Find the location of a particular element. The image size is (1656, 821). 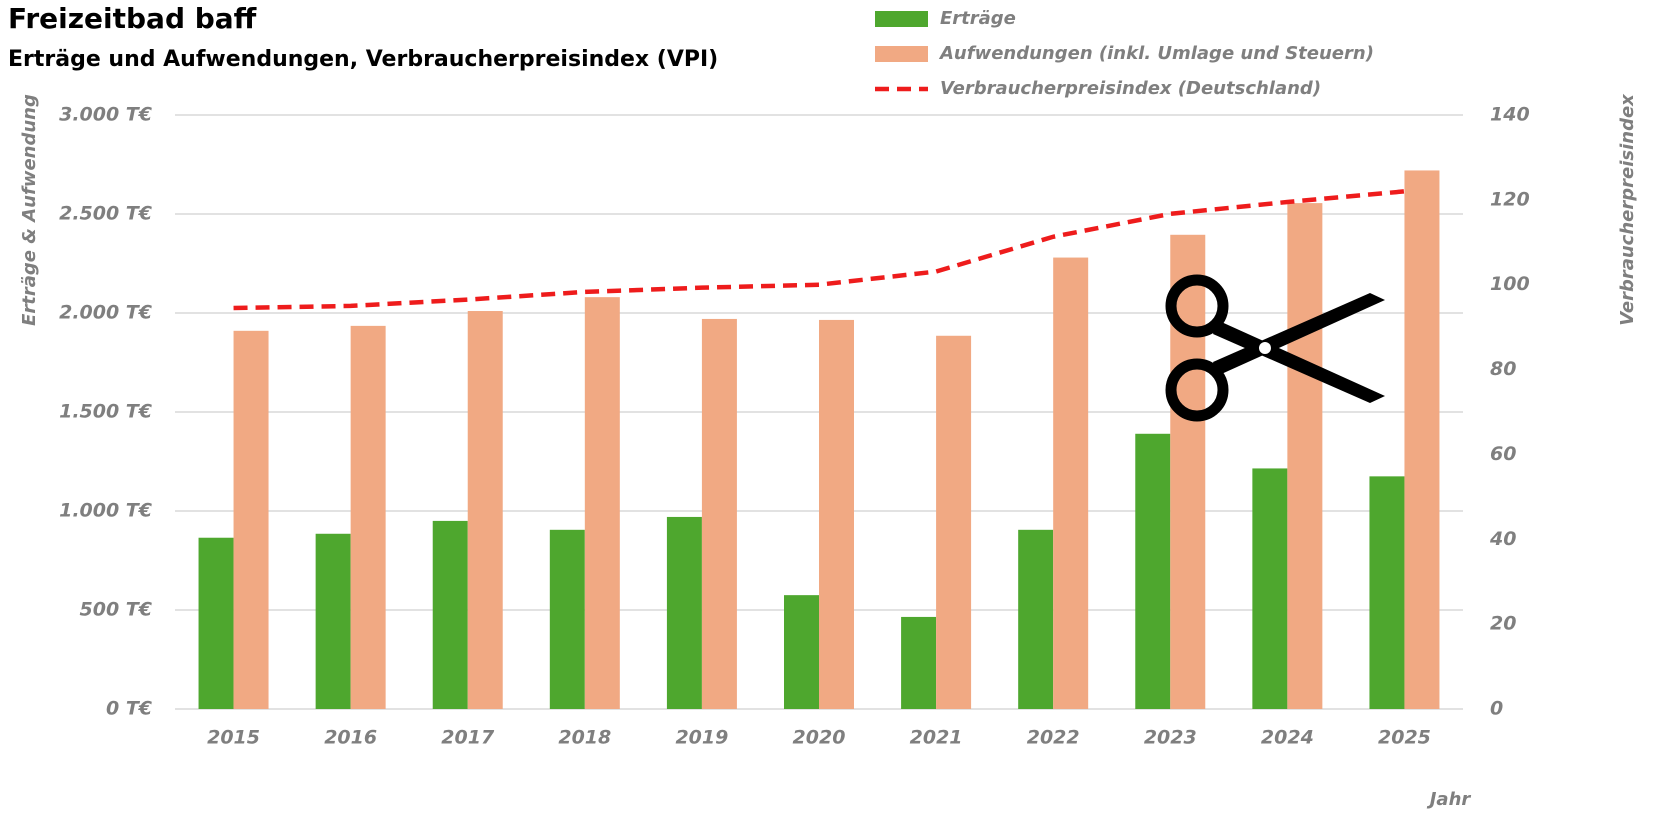

y2-tick-label: 0 is located at coordinates (1496, 709).